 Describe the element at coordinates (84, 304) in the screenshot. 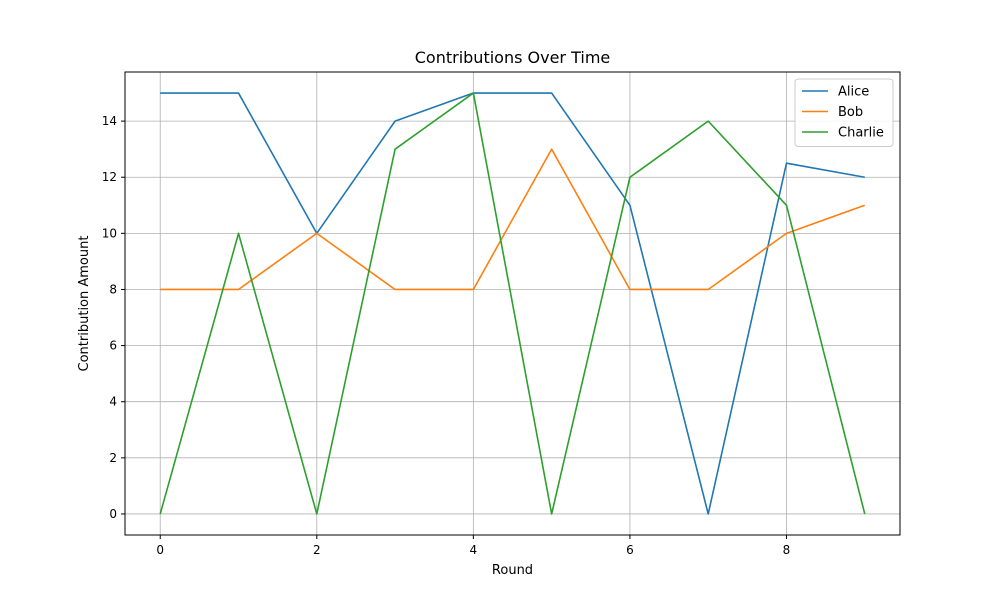

I see `y-axis-title: Contribution Amount` at that location.